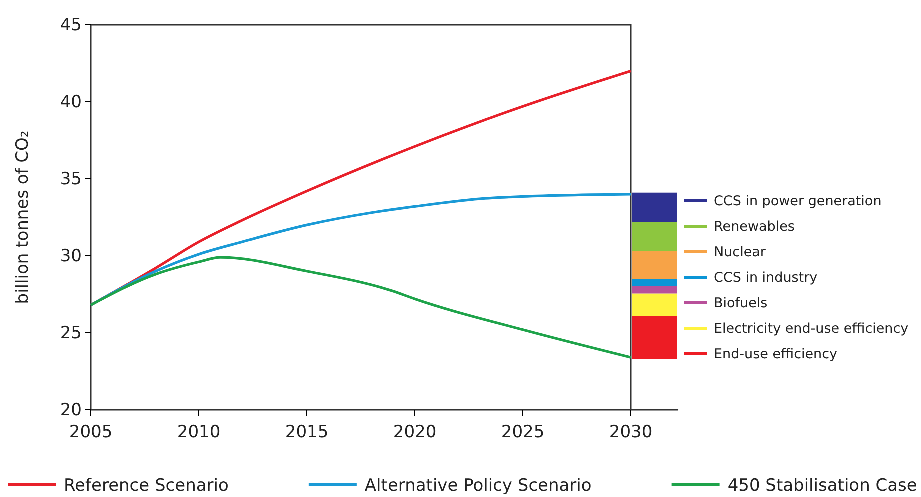  I want to click on x-tick-label: 2015, so click(307, 432).